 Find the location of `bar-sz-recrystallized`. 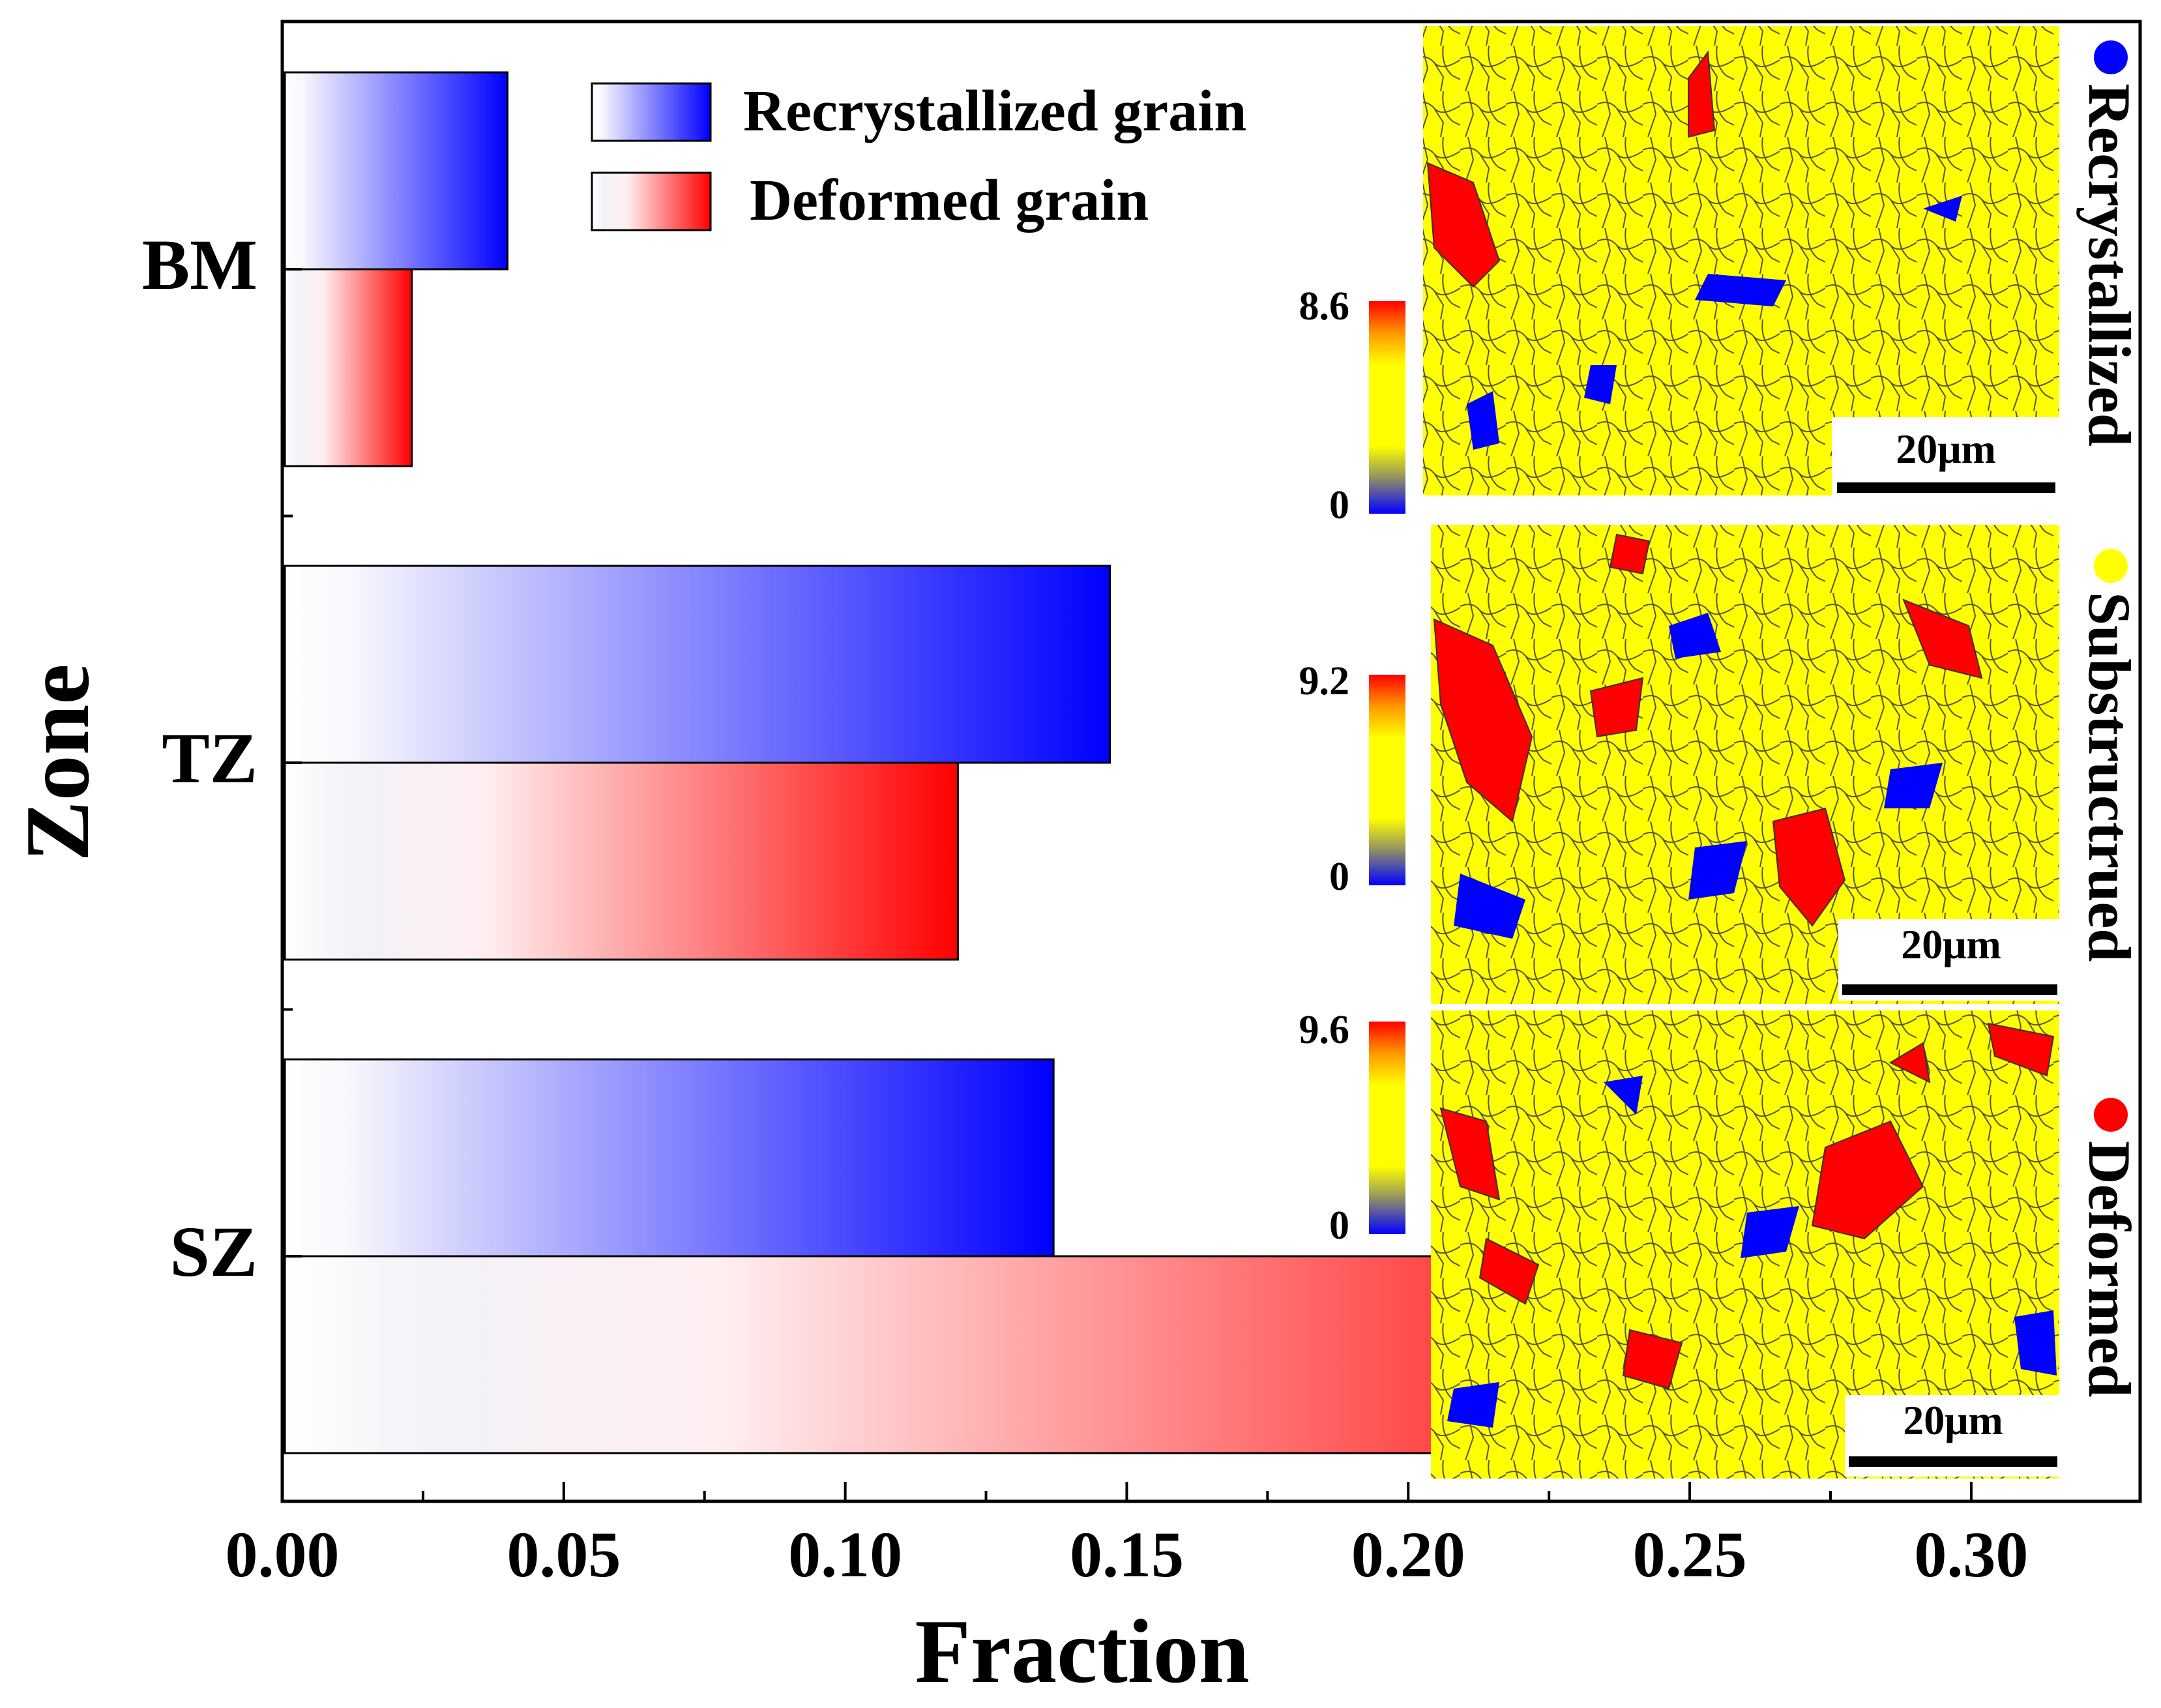

bar-sz-recrystallized is located at coordinates (669, 1158).